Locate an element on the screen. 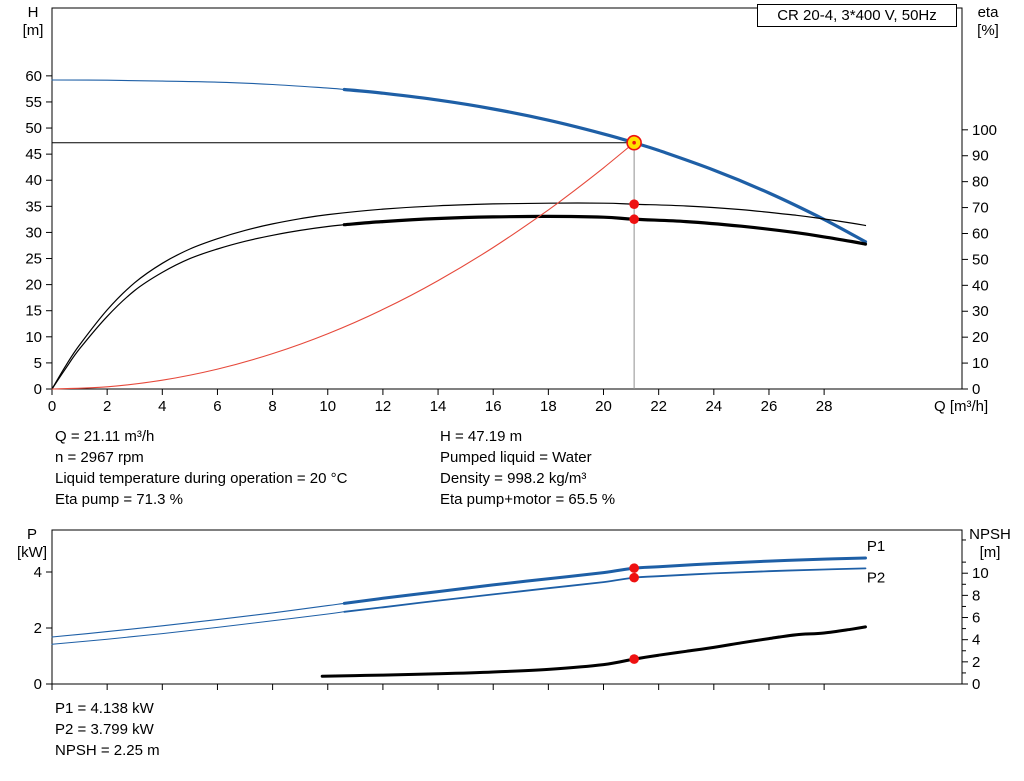 This screenshot has height=781, width=1024. info-speed: n = 2967 rpm is located at coordinates (99, 457).